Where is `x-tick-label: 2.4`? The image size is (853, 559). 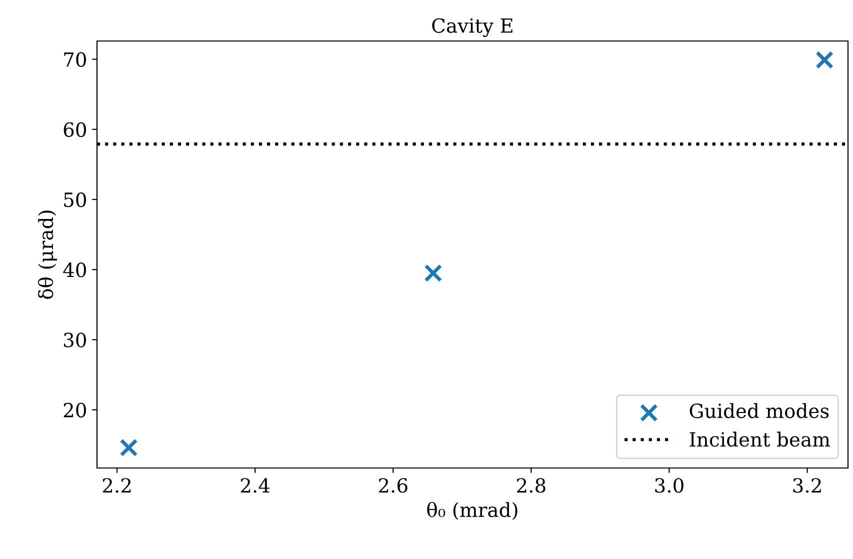
x-tick-label: 2.4 is located at coordinates (255, 485).